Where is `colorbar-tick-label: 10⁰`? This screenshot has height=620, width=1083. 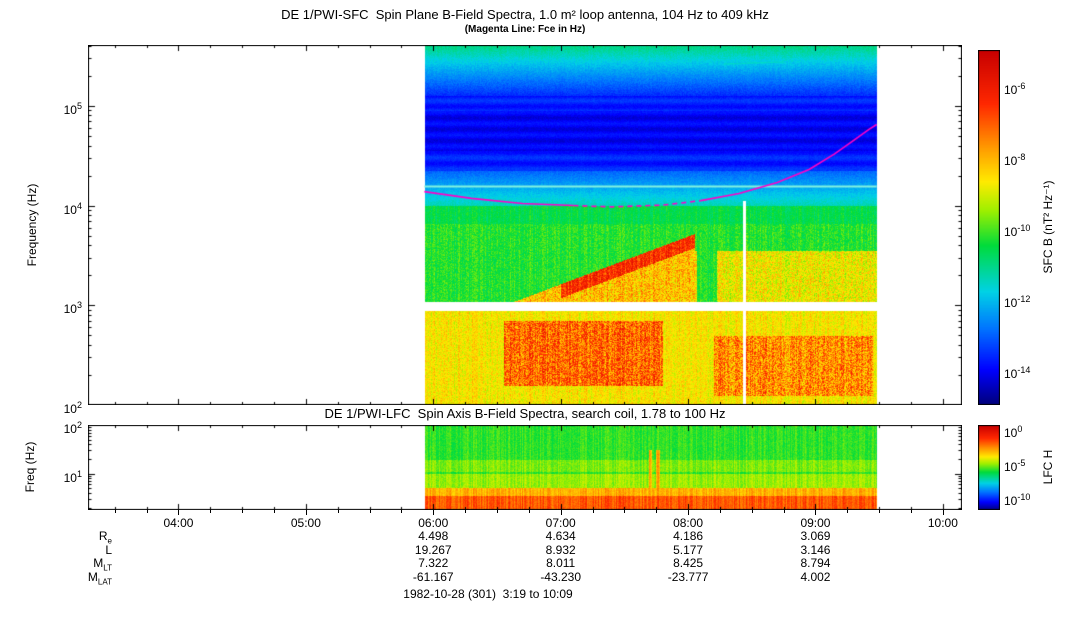 colorbar-tick-label: 10⁰ is located at coordinates (1013, 432).